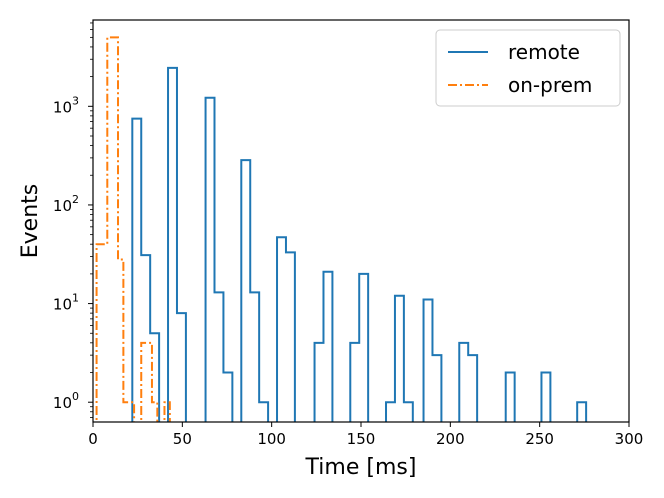 Image resolution: width=664 pixels, height=498 pixels. I want to click on y-tick-label: 10², so click(66, 204).